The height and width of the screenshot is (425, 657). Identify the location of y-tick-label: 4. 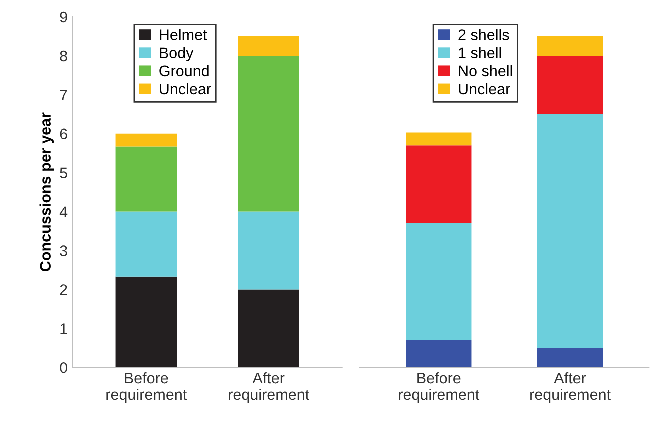
(64, 212).